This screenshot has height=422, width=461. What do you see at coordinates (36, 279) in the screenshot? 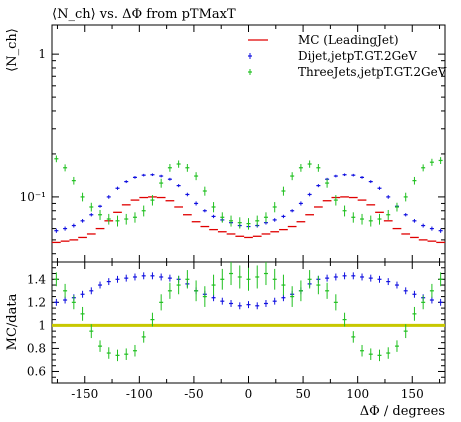
I see `y-tick-label: 1.4` at bounding box center [36, 279].